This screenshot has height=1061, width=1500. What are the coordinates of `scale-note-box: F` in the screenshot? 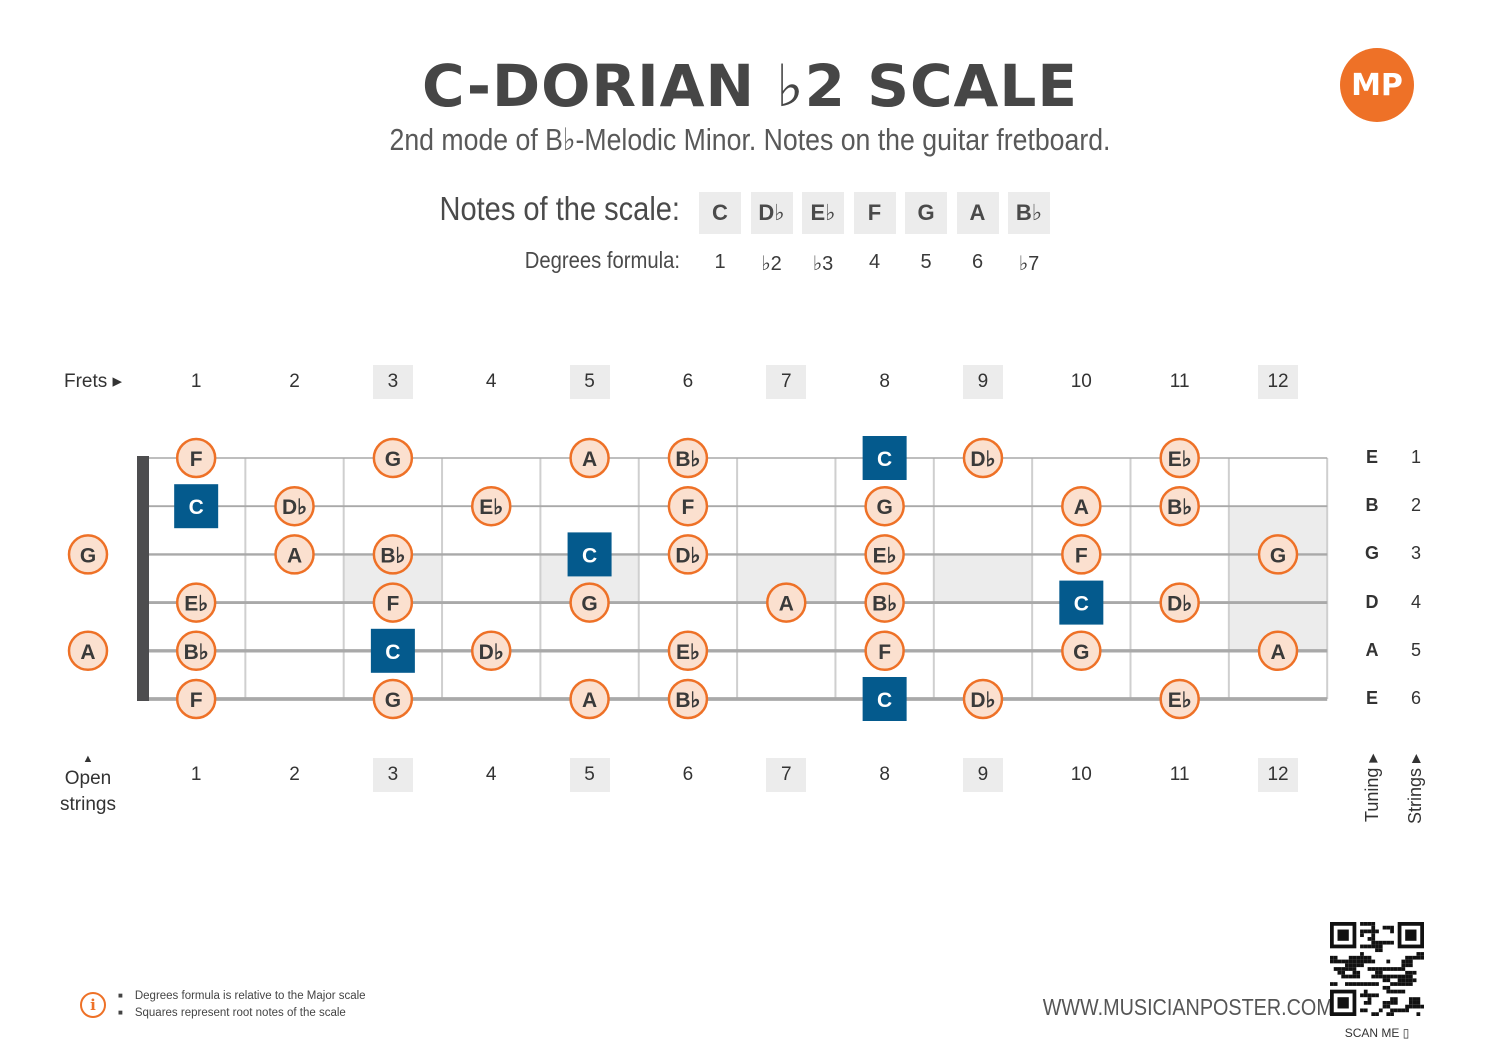 It's located at (874, 213).